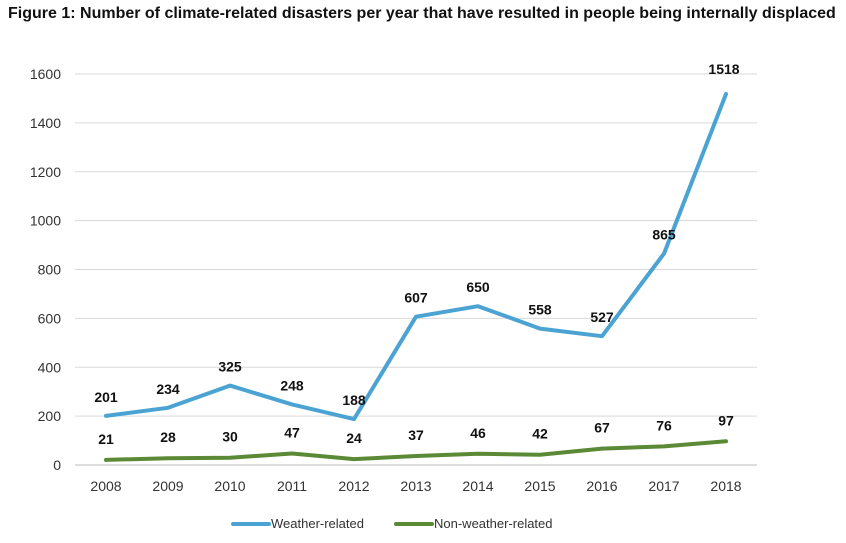 This screenshot has width=846, height=543. What do you see at coordinates (602, 428) in the screenshot?
I see `data-label-non-weather: 67` at bounding box center [602, 428].